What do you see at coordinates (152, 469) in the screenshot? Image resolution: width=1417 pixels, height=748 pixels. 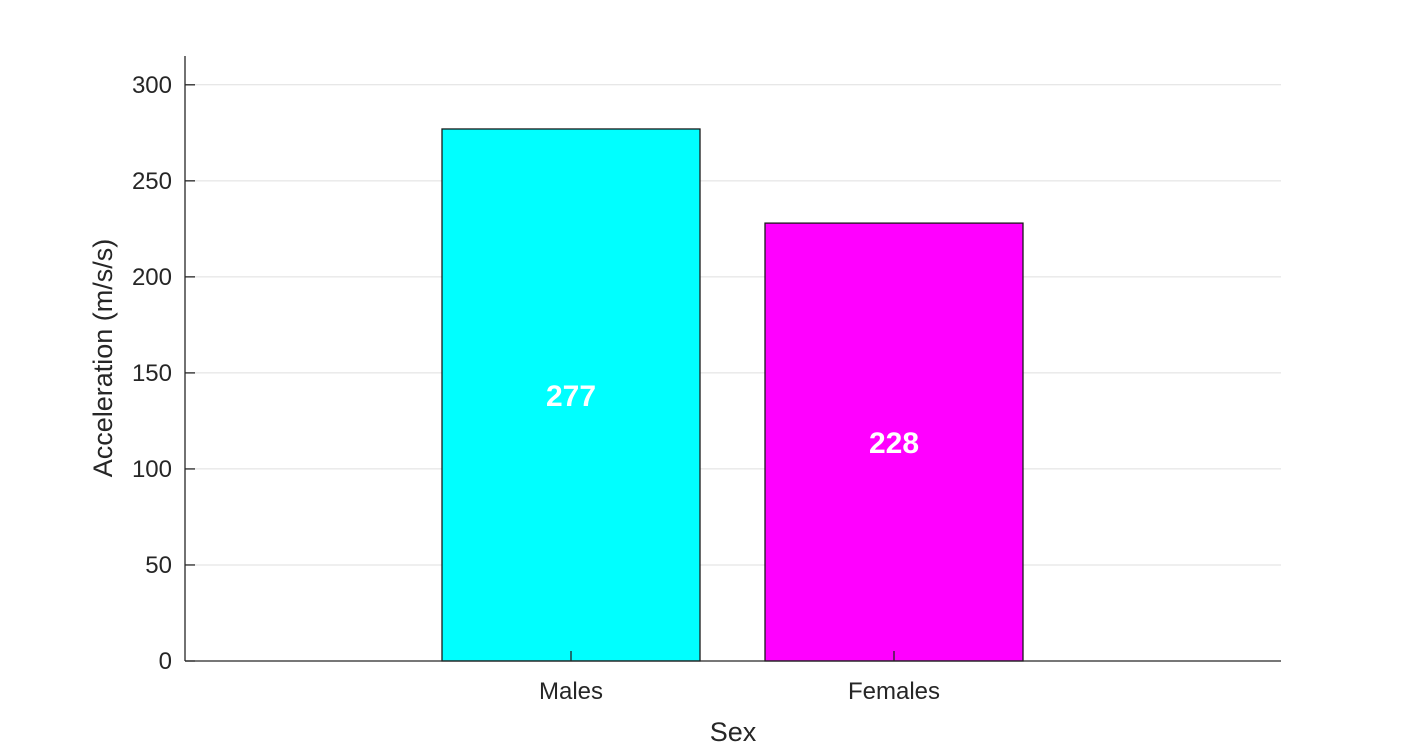 I see `y-tick-label: 100` at bounding box center [152, 469].